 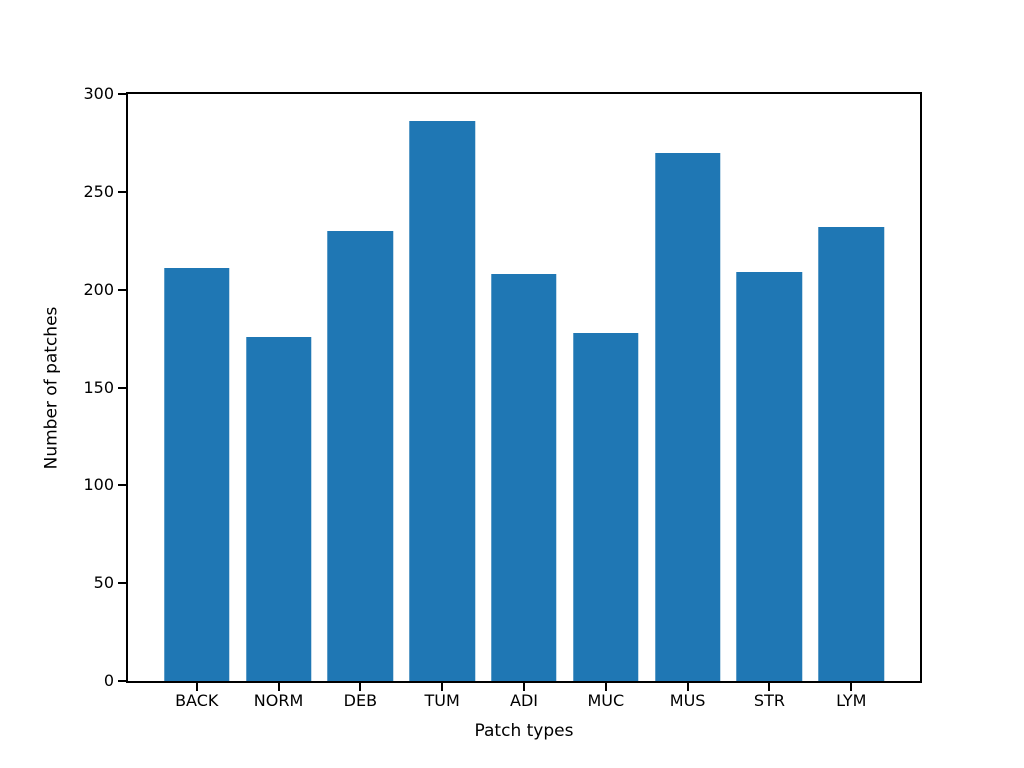 What do you see at coordinates (51, 387) in the screenshot?
I see `y-axis-label: Number of patches` at bounding box center [51, 387].